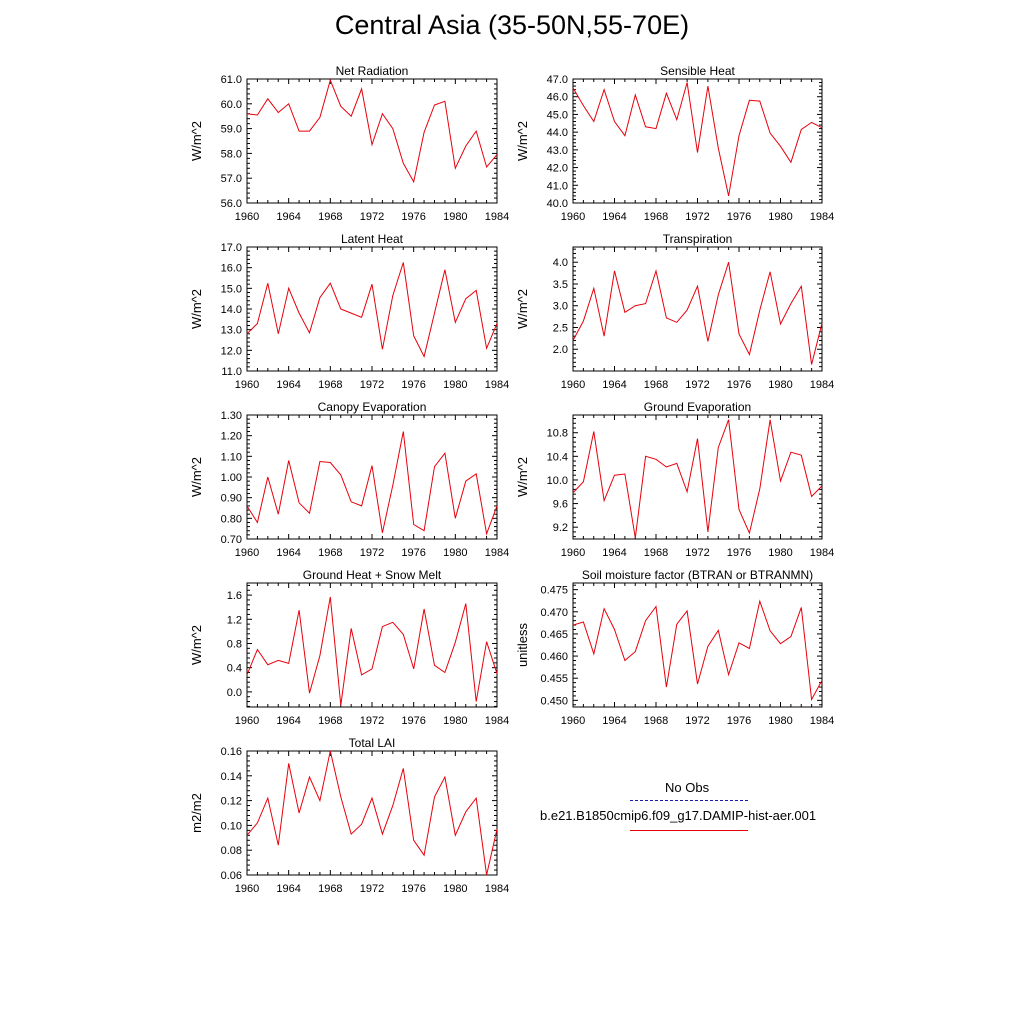 This screenshot has height=1024, width=1024. What do you see at coordinates (231, 372) in the screenshot?
I see `y-tick-label: 11.0` at bounding box center [231, 372].